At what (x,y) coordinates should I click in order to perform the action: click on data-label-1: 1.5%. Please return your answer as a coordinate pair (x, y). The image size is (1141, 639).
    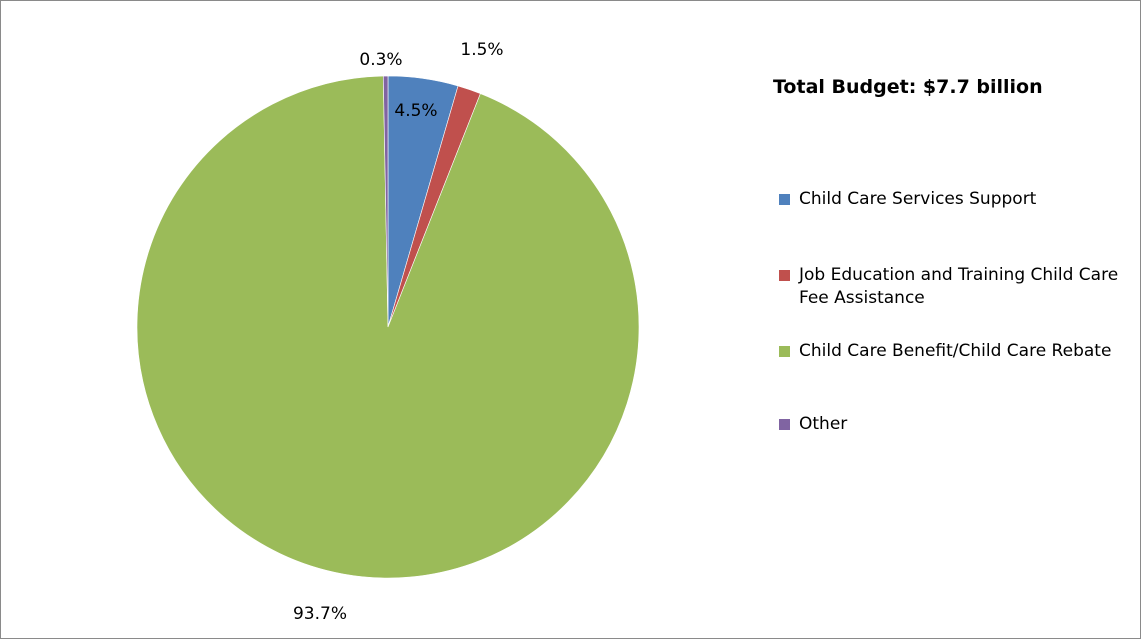
    Looking at the image, I should click on (481, 50).